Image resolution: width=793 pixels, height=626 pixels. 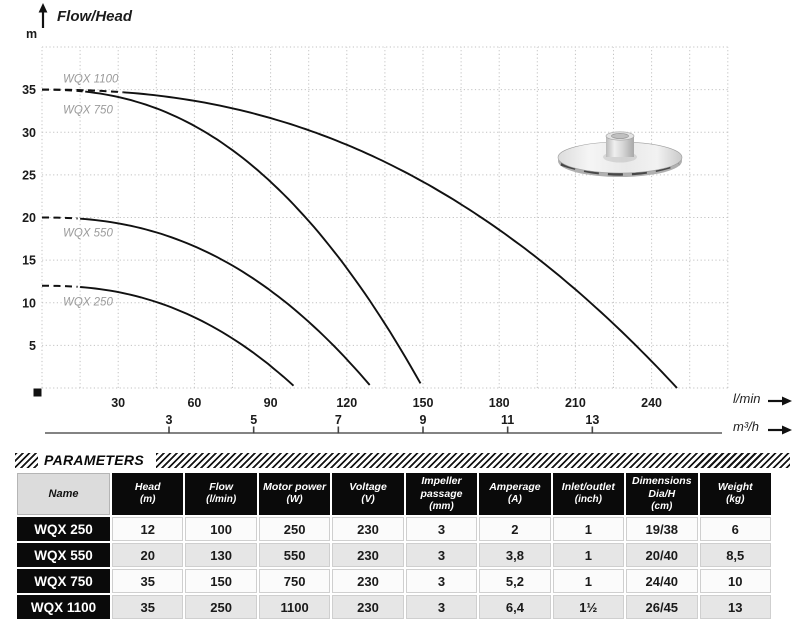 I want to click on column-header-voltage: Voltage (V), so click(x=368, y=494).